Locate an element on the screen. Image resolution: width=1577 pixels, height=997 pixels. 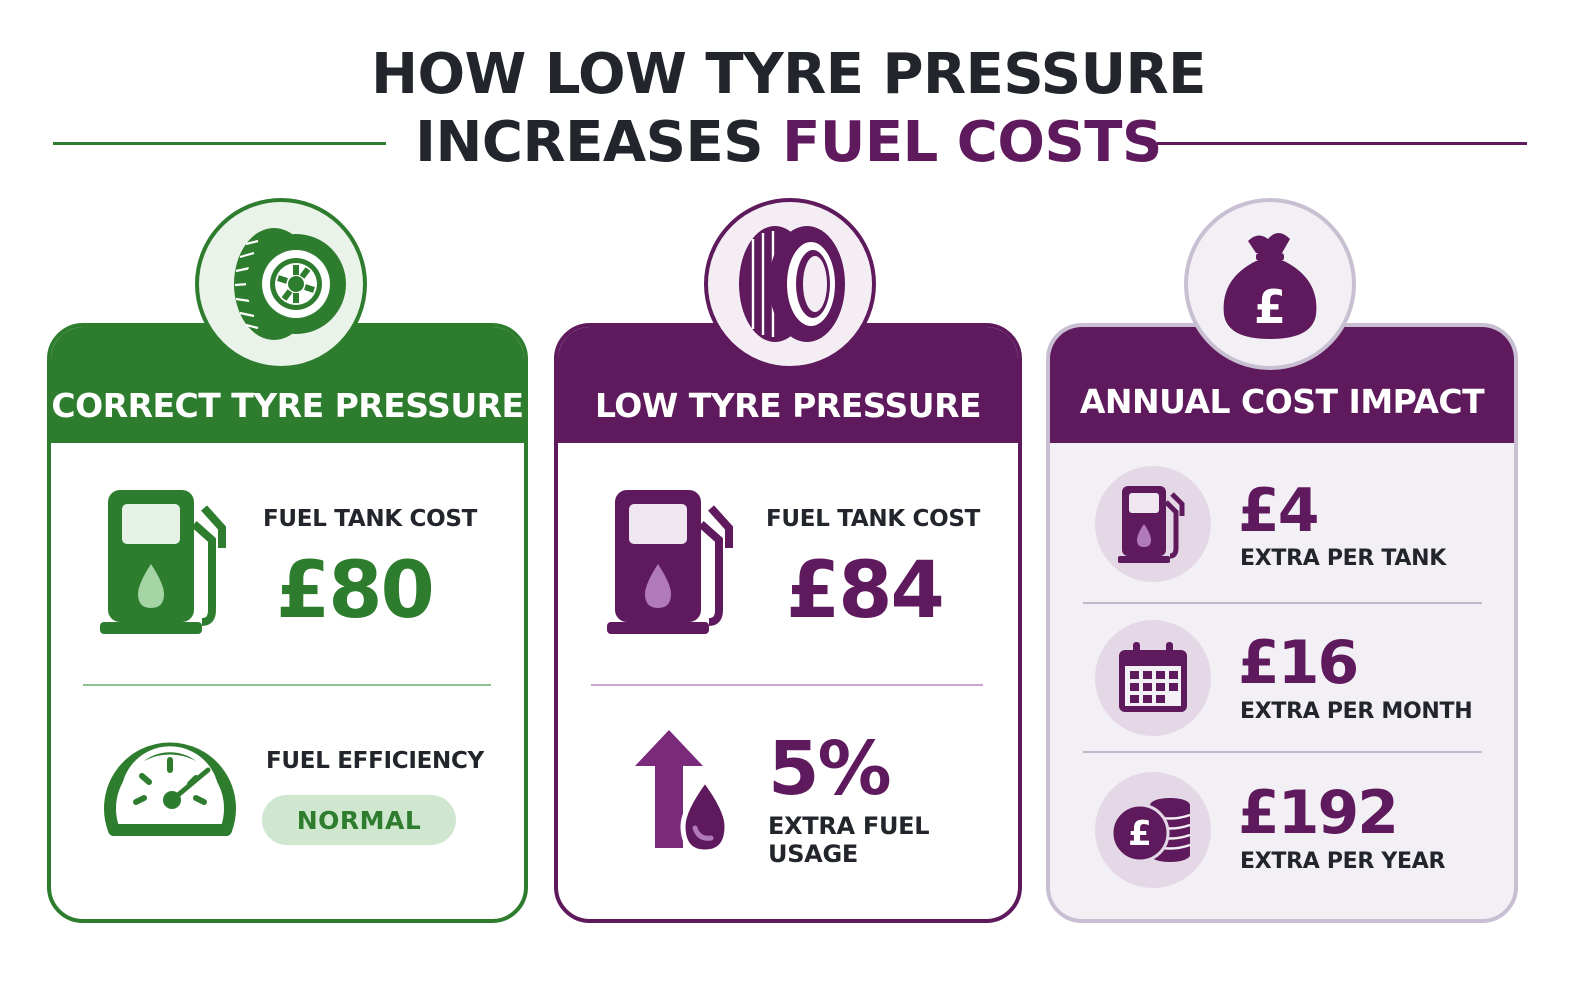
annual-row-3-value: £192 is located at coordinates (1318, 813).